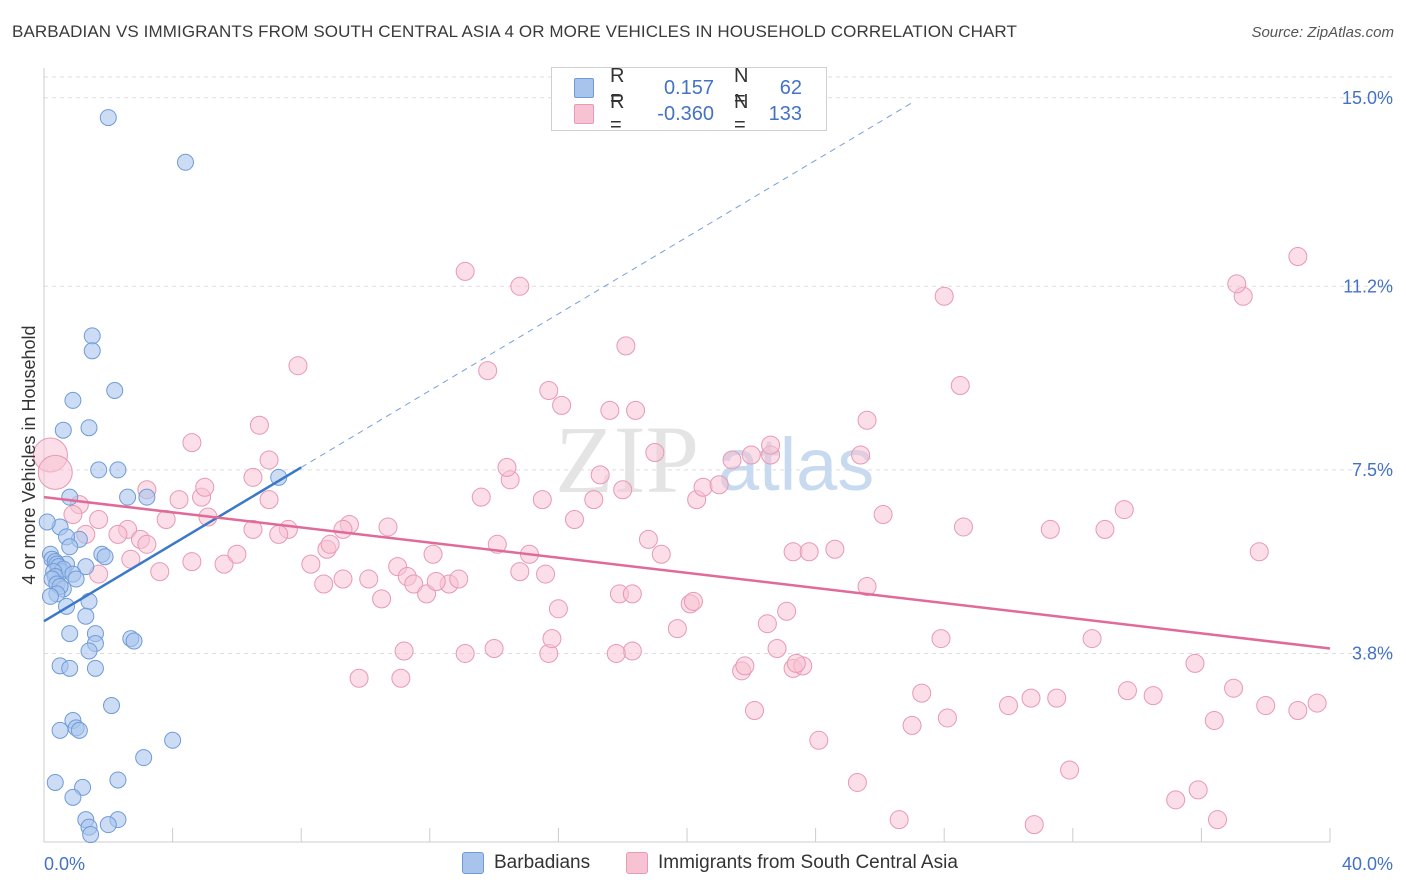 The height and width of the screenshot is (892, 1406). Describe the element at coordinates (1368, 286) in the screenshot. I see `y-tick-label: 11.2%` at that location.